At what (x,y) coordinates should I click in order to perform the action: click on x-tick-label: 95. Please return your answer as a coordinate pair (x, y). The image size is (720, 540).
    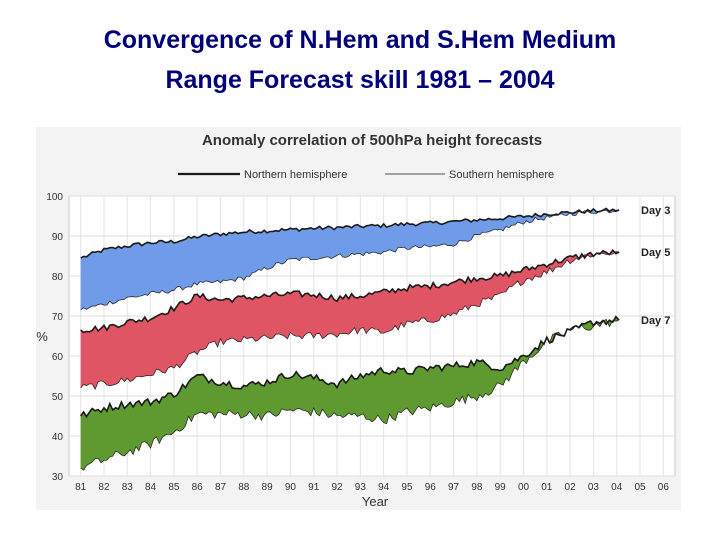
    Looking at the image, I should click on (407, 487).